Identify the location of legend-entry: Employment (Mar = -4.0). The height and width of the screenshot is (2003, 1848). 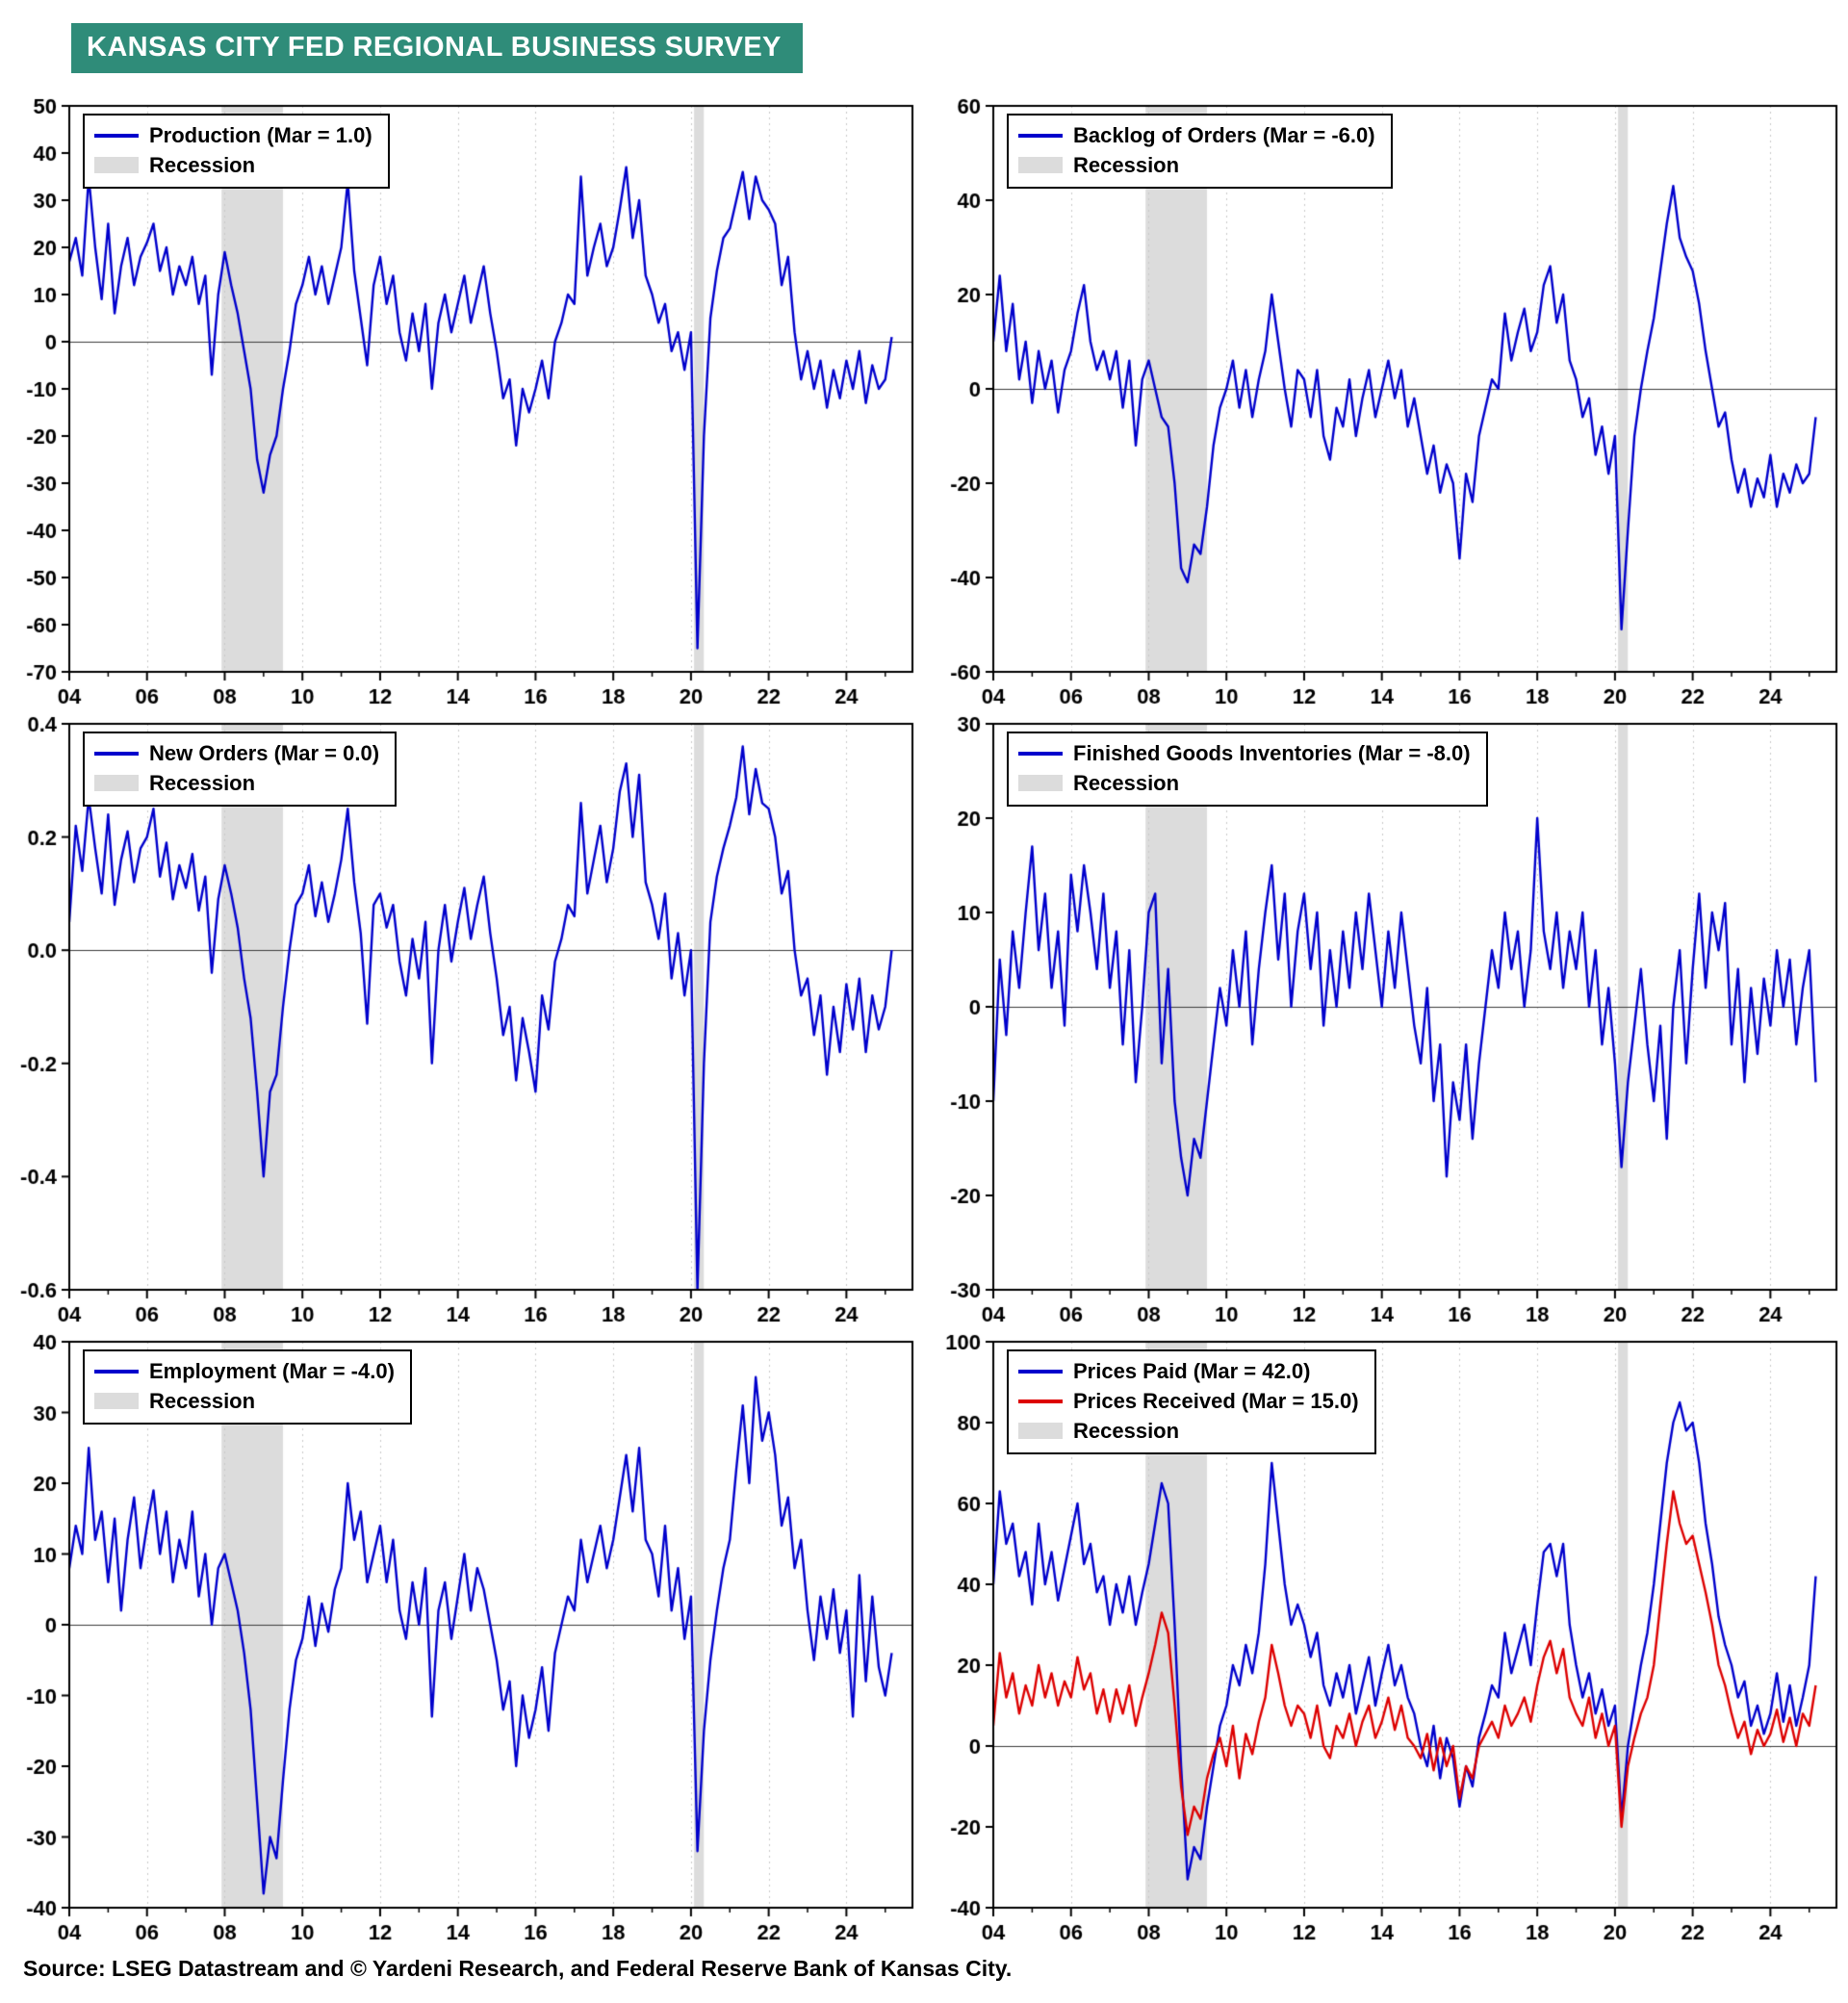
(244, 1371).